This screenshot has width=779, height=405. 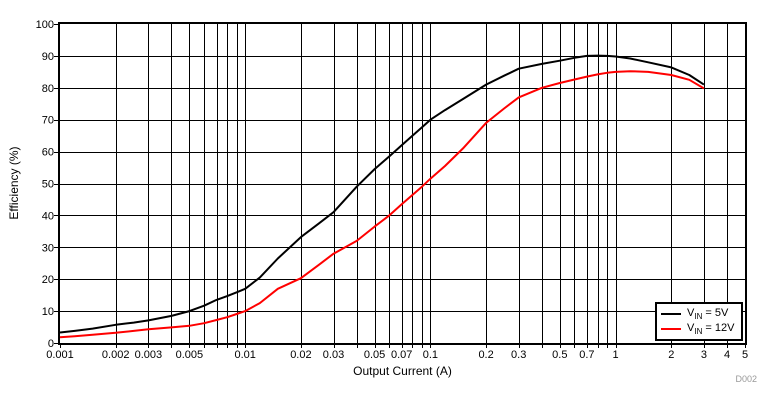 I want to click on svg-text: 10, so click(x=48, y=312).